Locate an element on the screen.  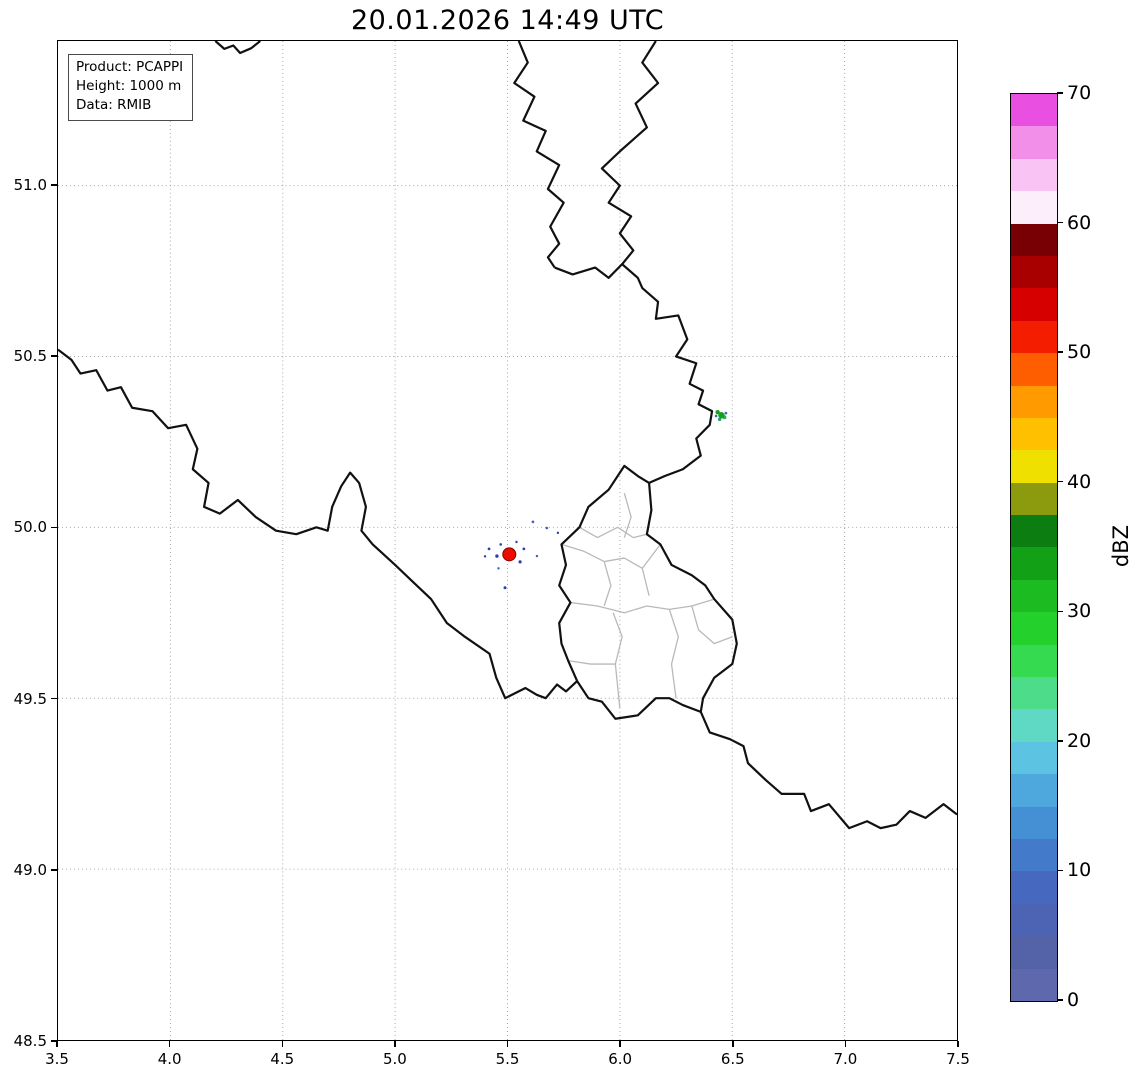
y-tick-label: 48.5 is located at coordinates (30, 1041).